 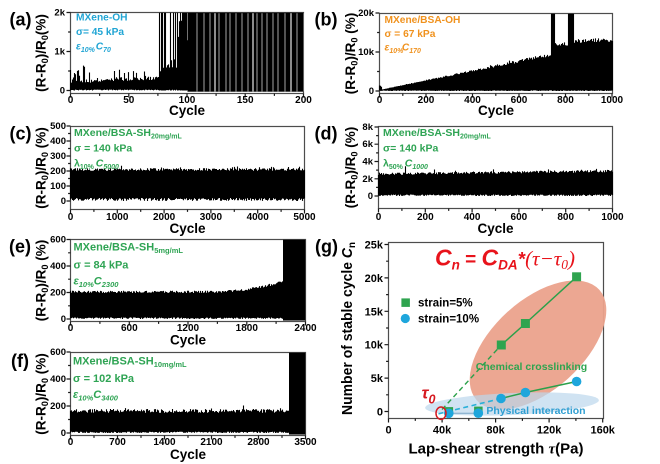 What do you see at coordinates (20, 361) in the screenshot?
I see `svg-text: (f)` at bounding box center [20, 361].